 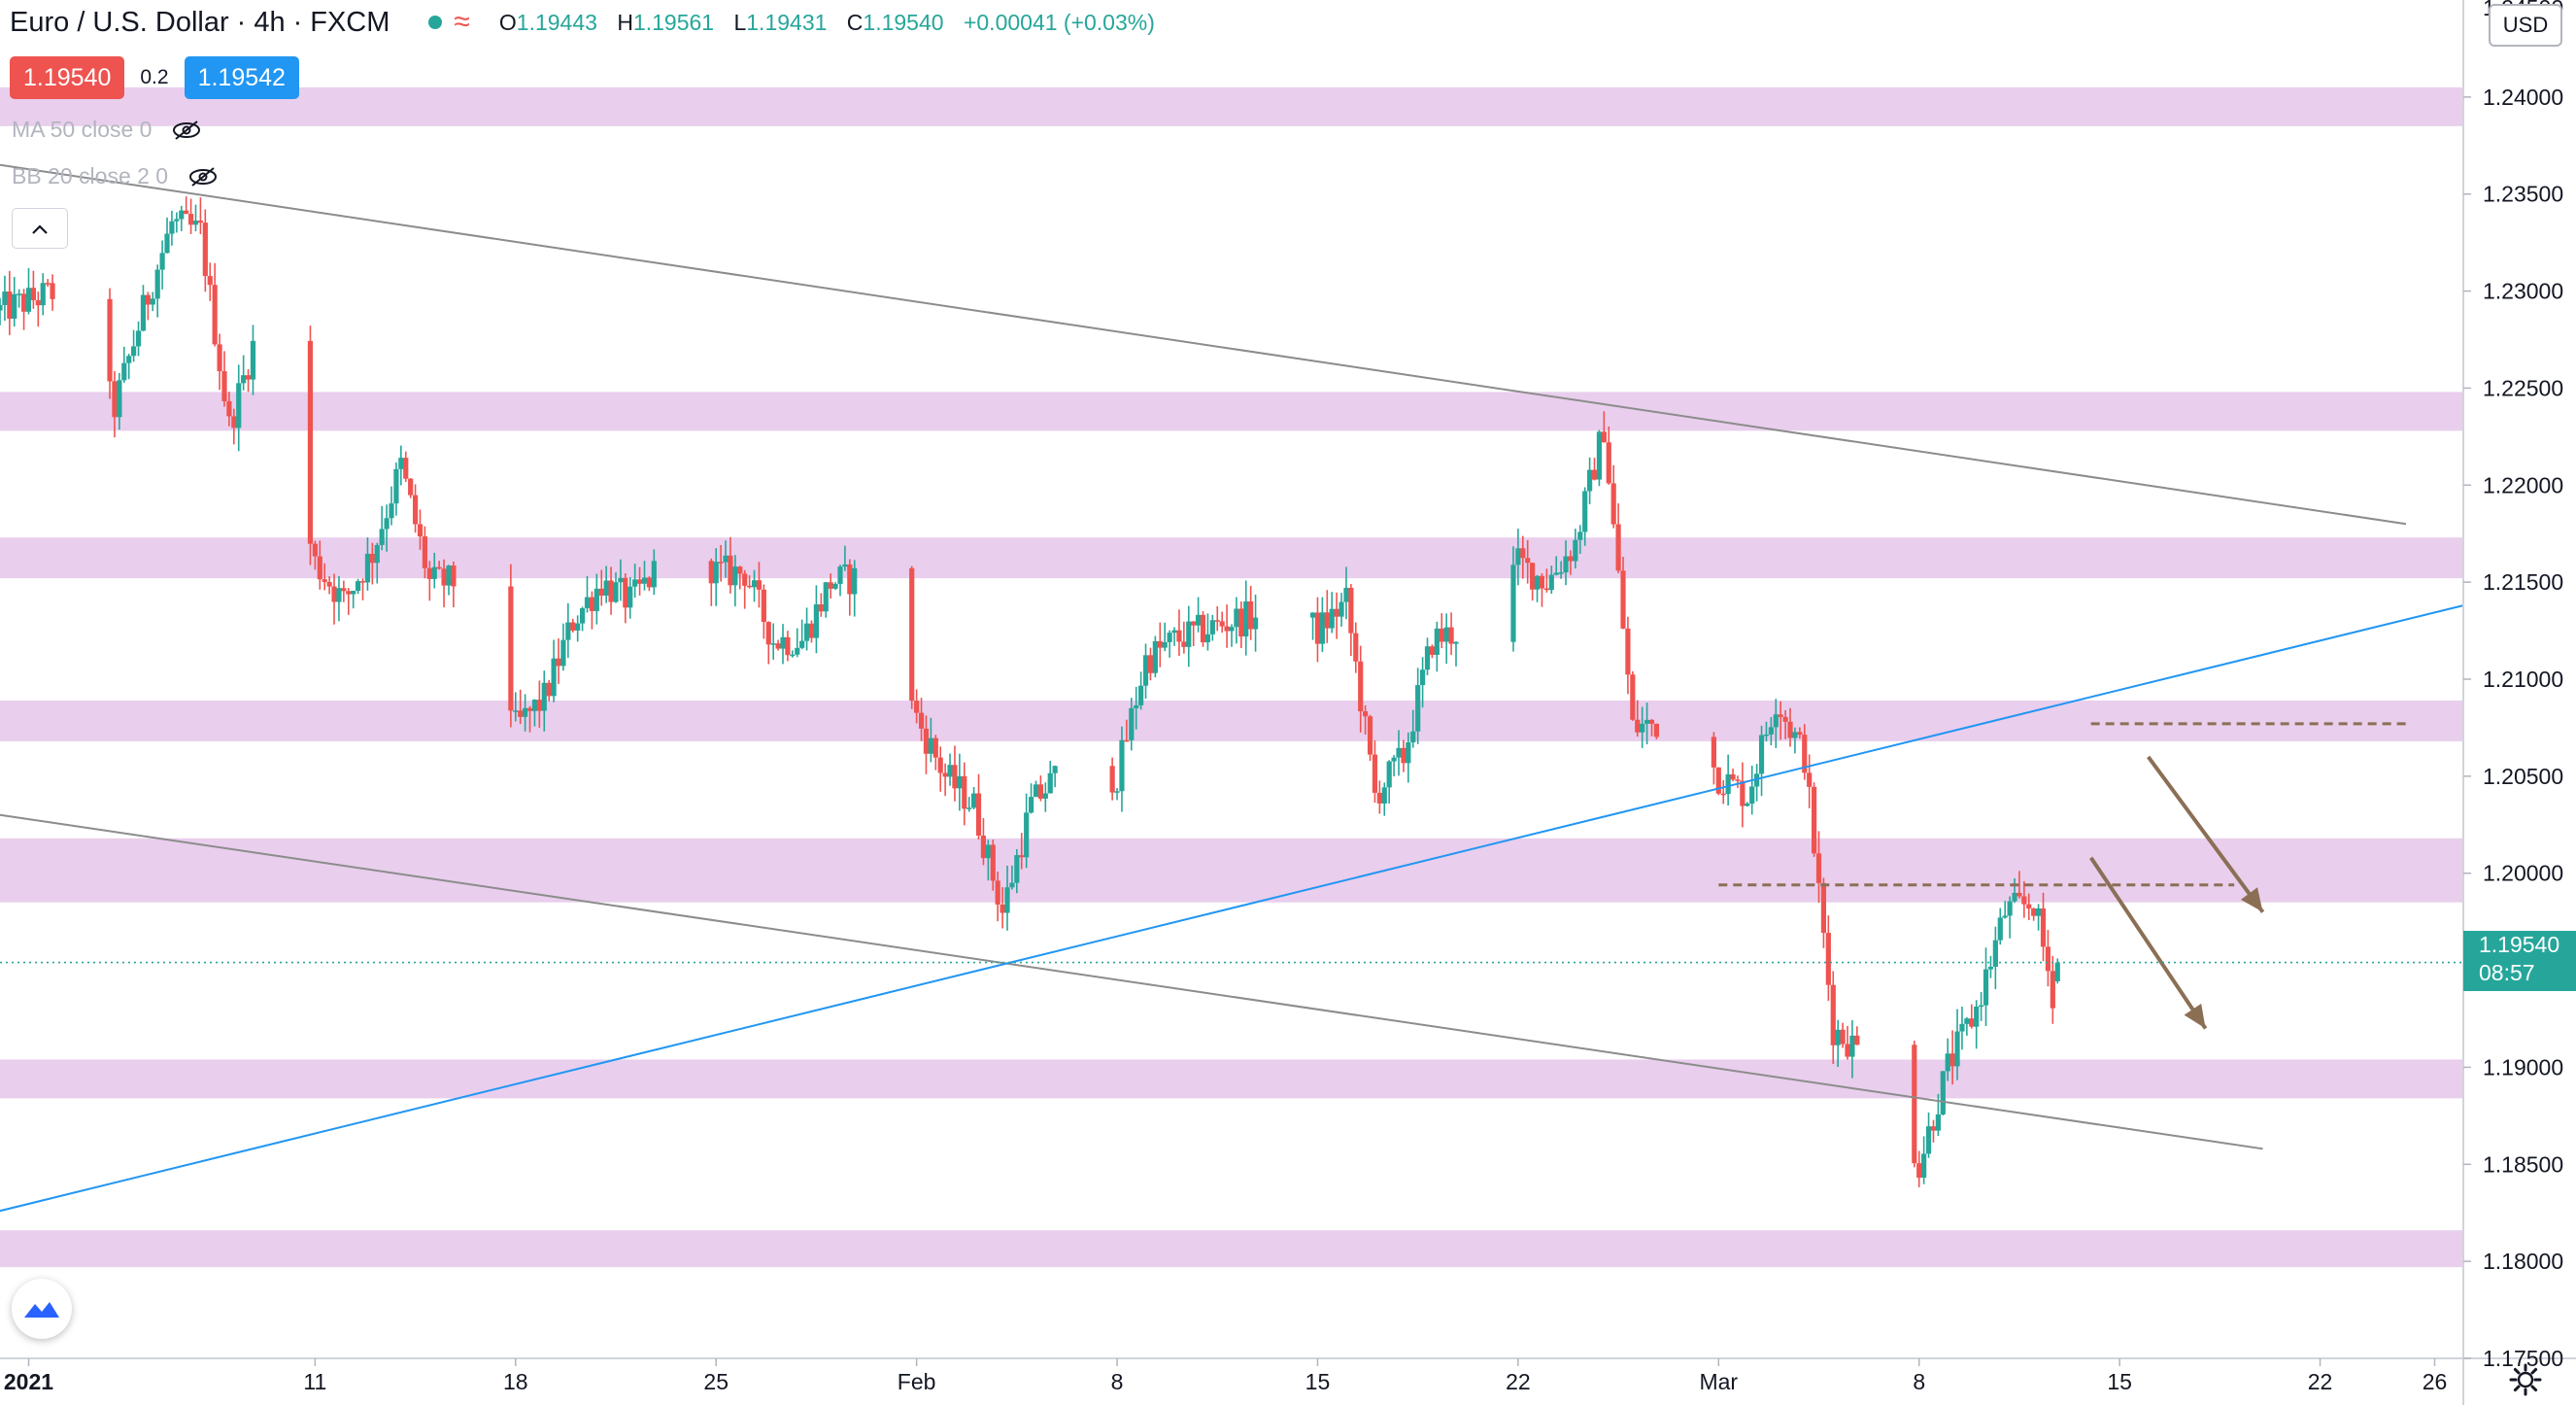 What do you see at coordinates (435, 23) in the screenshot?
I see `market-open-dot-icon` at bounding box center [435, 23].